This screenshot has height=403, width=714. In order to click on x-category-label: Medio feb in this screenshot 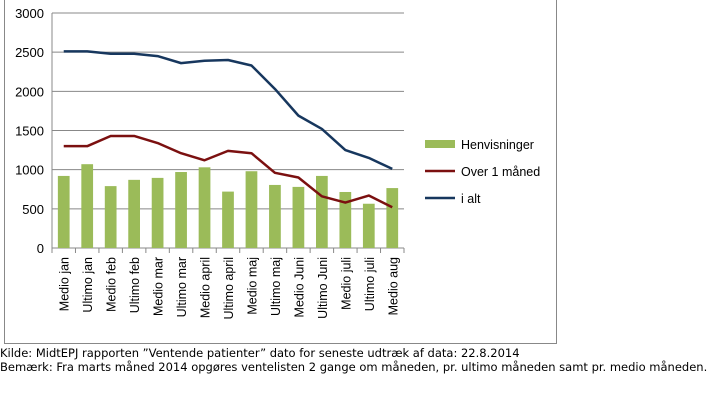, I will do `click(112, 284)`.